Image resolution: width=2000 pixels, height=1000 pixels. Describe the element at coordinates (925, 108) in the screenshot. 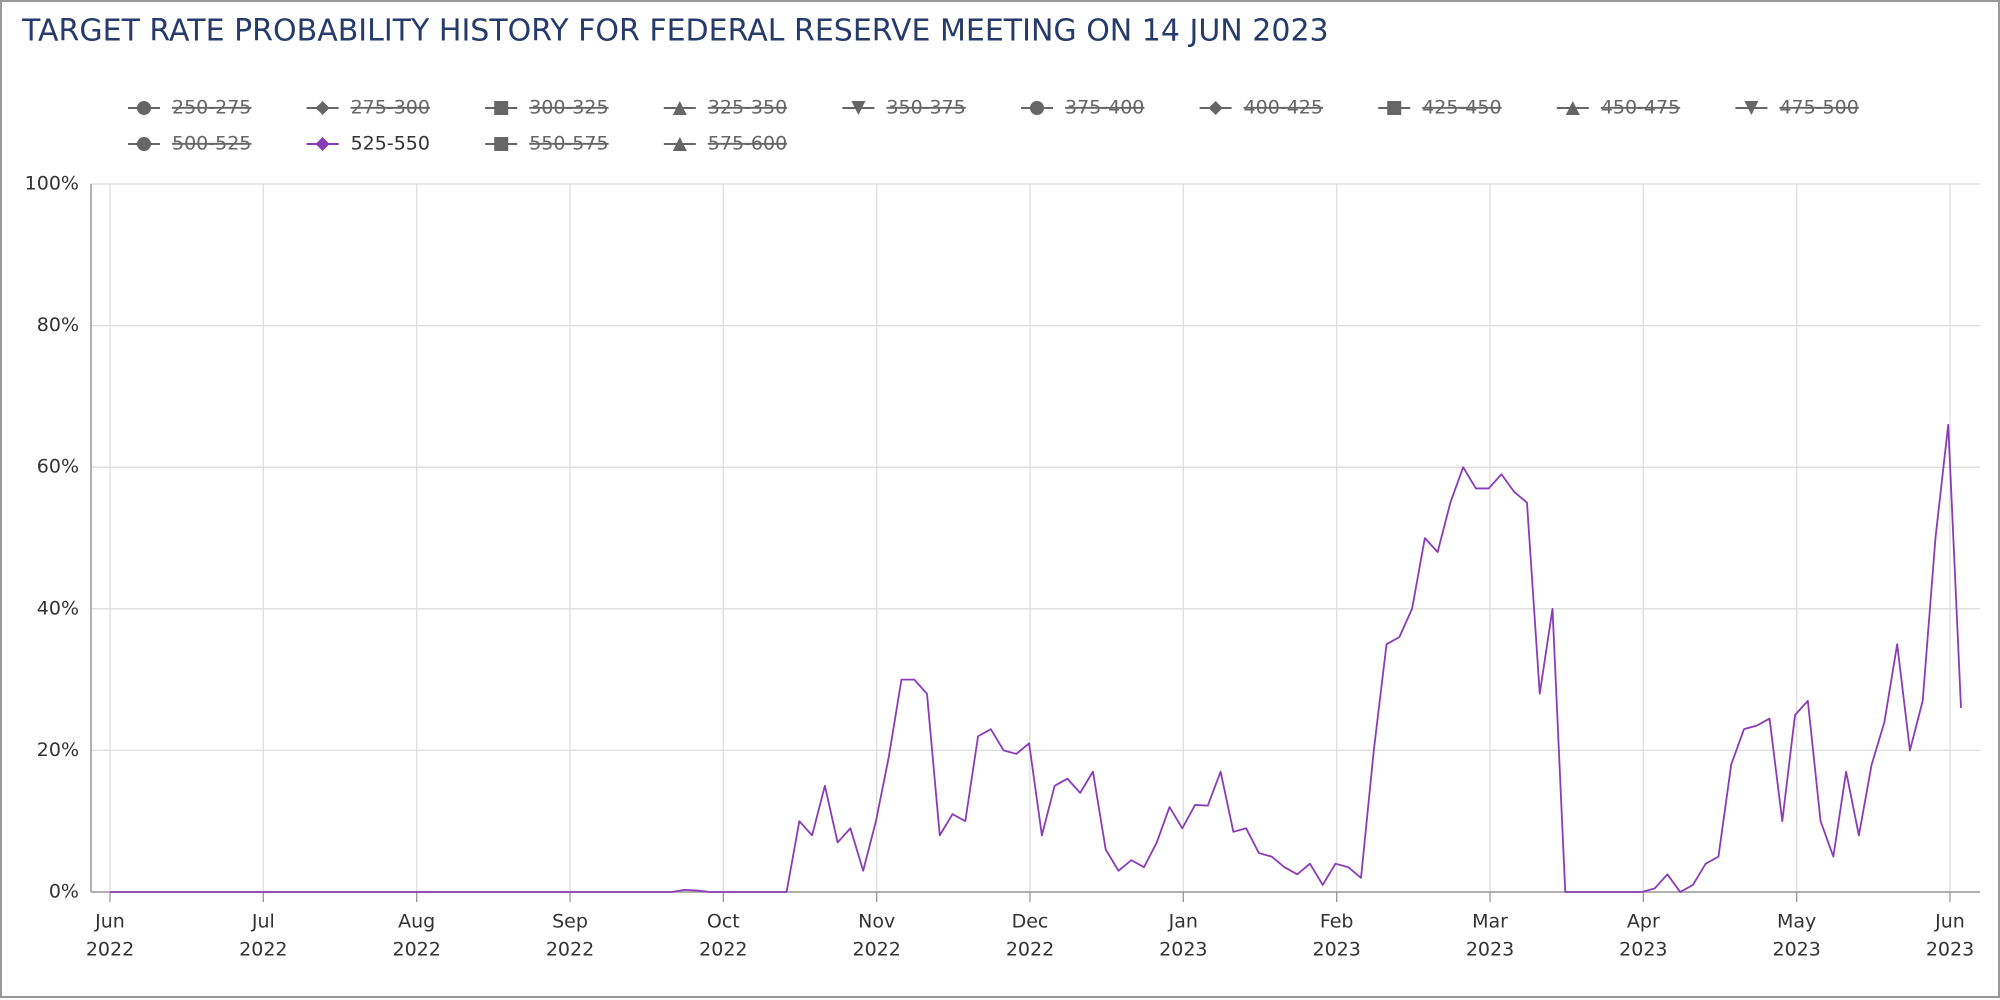

I see `legend-label: 350-375` at that location.